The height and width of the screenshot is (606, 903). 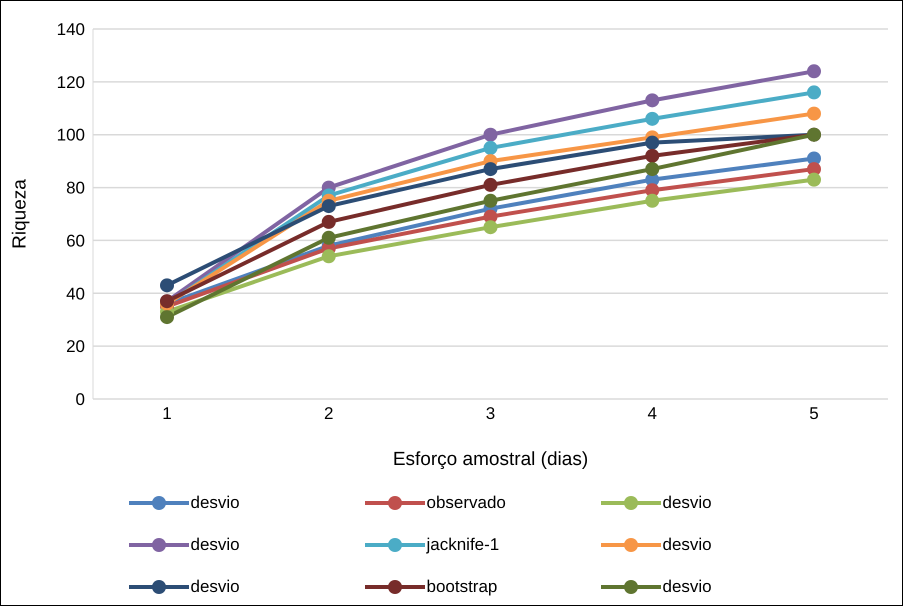 What do you see at coordinates (329, 414) in the screenshot?
I see `x-tick-label: 2` at bounding box center [329, 414].